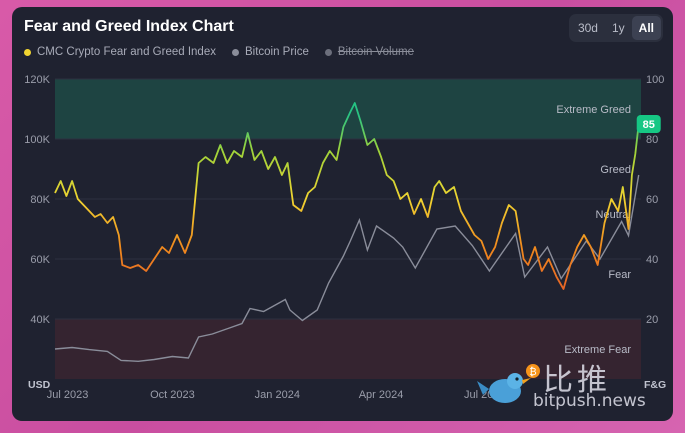 The image size is (685, 433). What do you see at coordinates (655, 385) in the screenshot?
I see `y-right-unit-label: F&G` at bounding box center [655, 385].